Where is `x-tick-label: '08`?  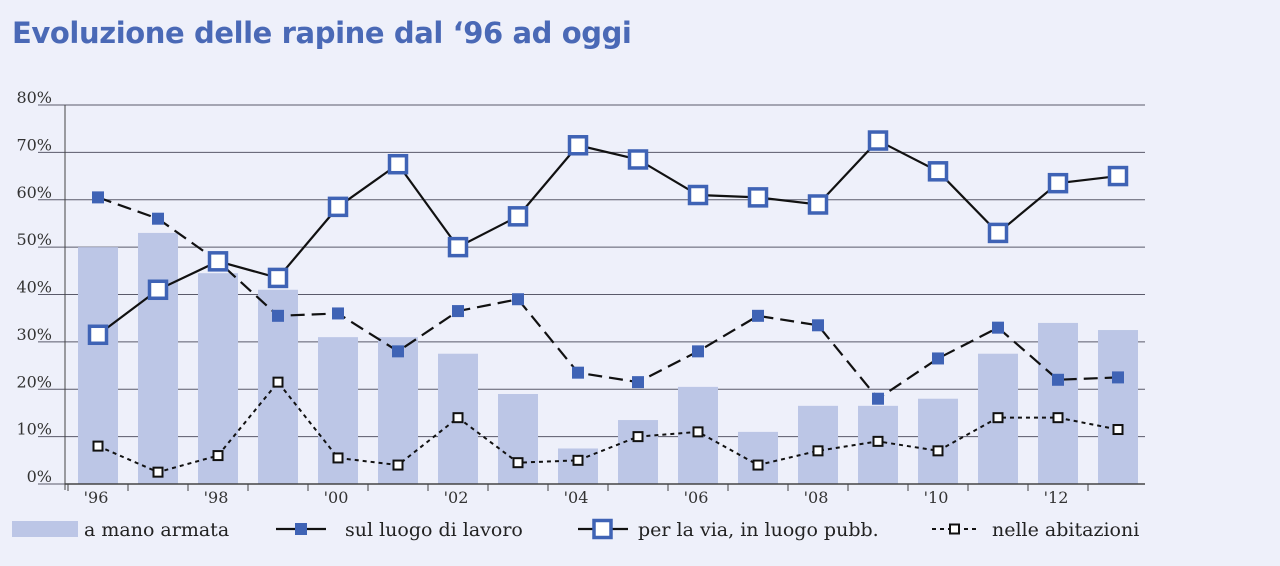 x-tick-label: '08 is located at coordinates (816, 497).